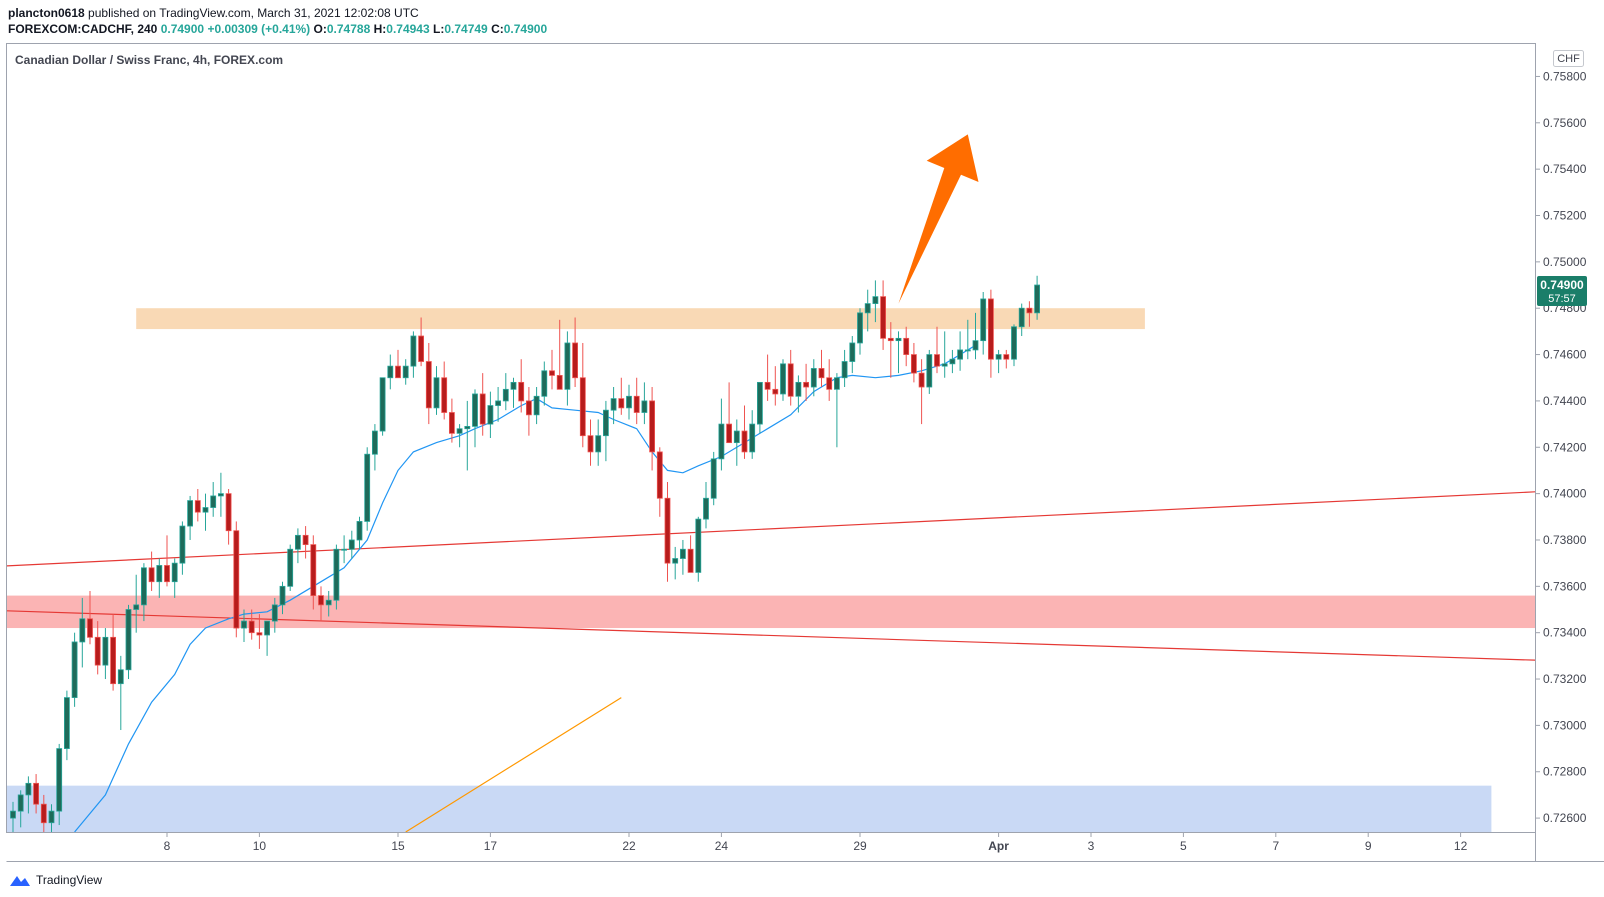 This screenshot has height=897, width=1604. What do you see at coordinates (1565, 447) in the screenshot?
I see `price-tick-label: 0.74200` at bounding box center [1565, 447].